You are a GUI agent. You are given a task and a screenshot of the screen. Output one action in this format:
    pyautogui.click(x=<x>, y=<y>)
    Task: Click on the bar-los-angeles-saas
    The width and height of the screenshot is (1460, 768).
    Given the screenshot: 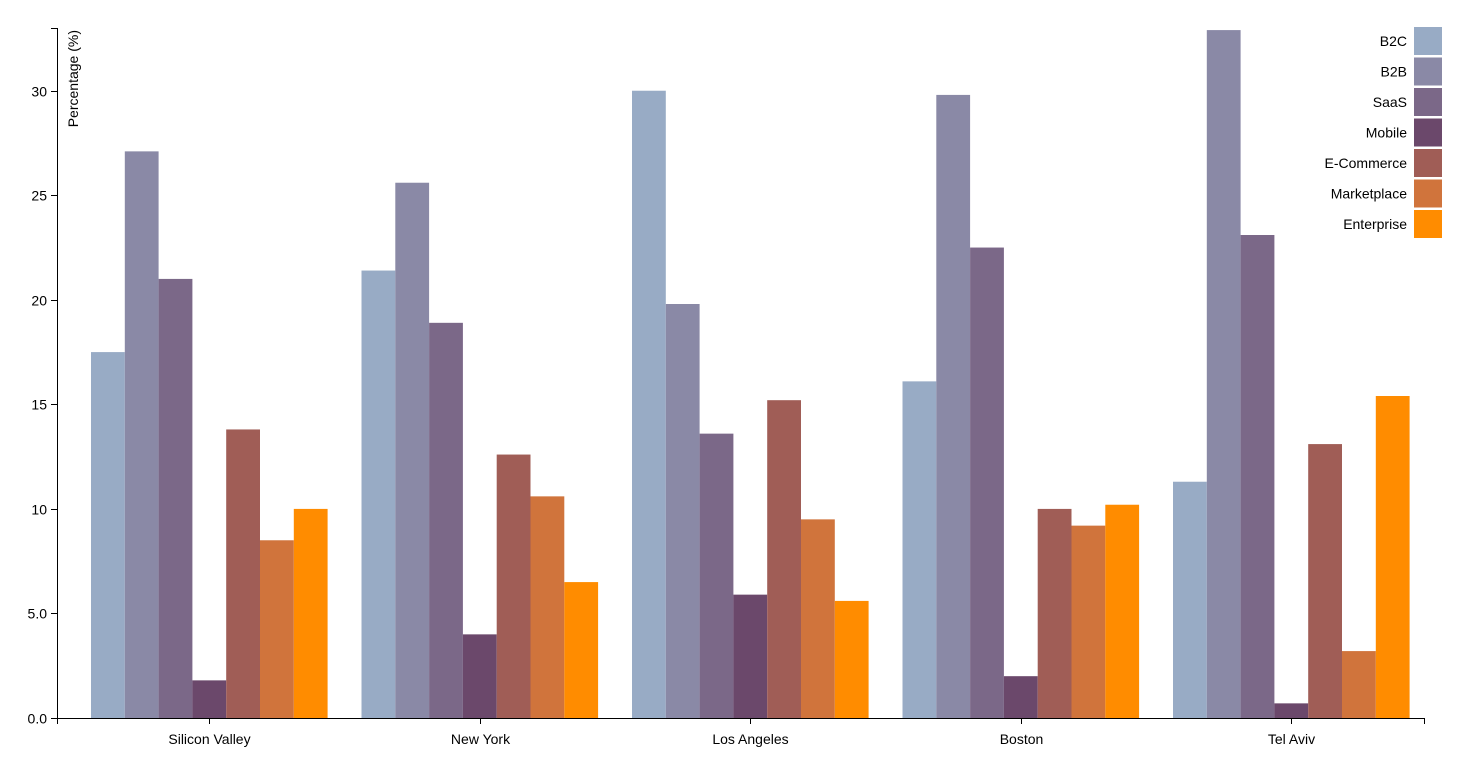 What is the action you would take?
    pyautogui.click(x=716, y=575)
    